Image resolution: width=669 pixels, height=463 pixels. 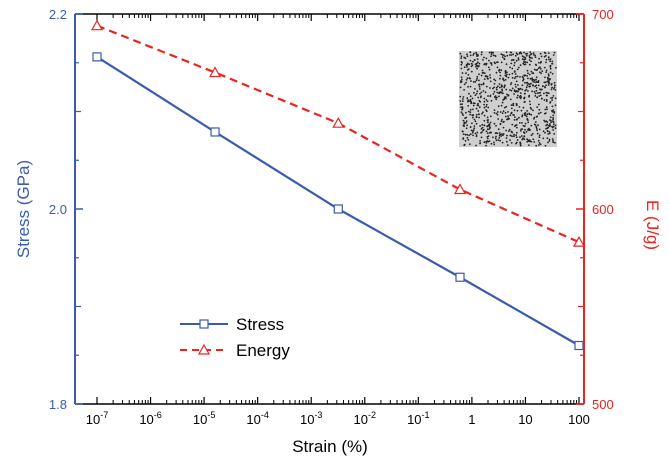 What do you see at coordinates (311, 418) in the screenshot?
I see `x-tick-label: 10⁻³` at bounding box center [311, 418].